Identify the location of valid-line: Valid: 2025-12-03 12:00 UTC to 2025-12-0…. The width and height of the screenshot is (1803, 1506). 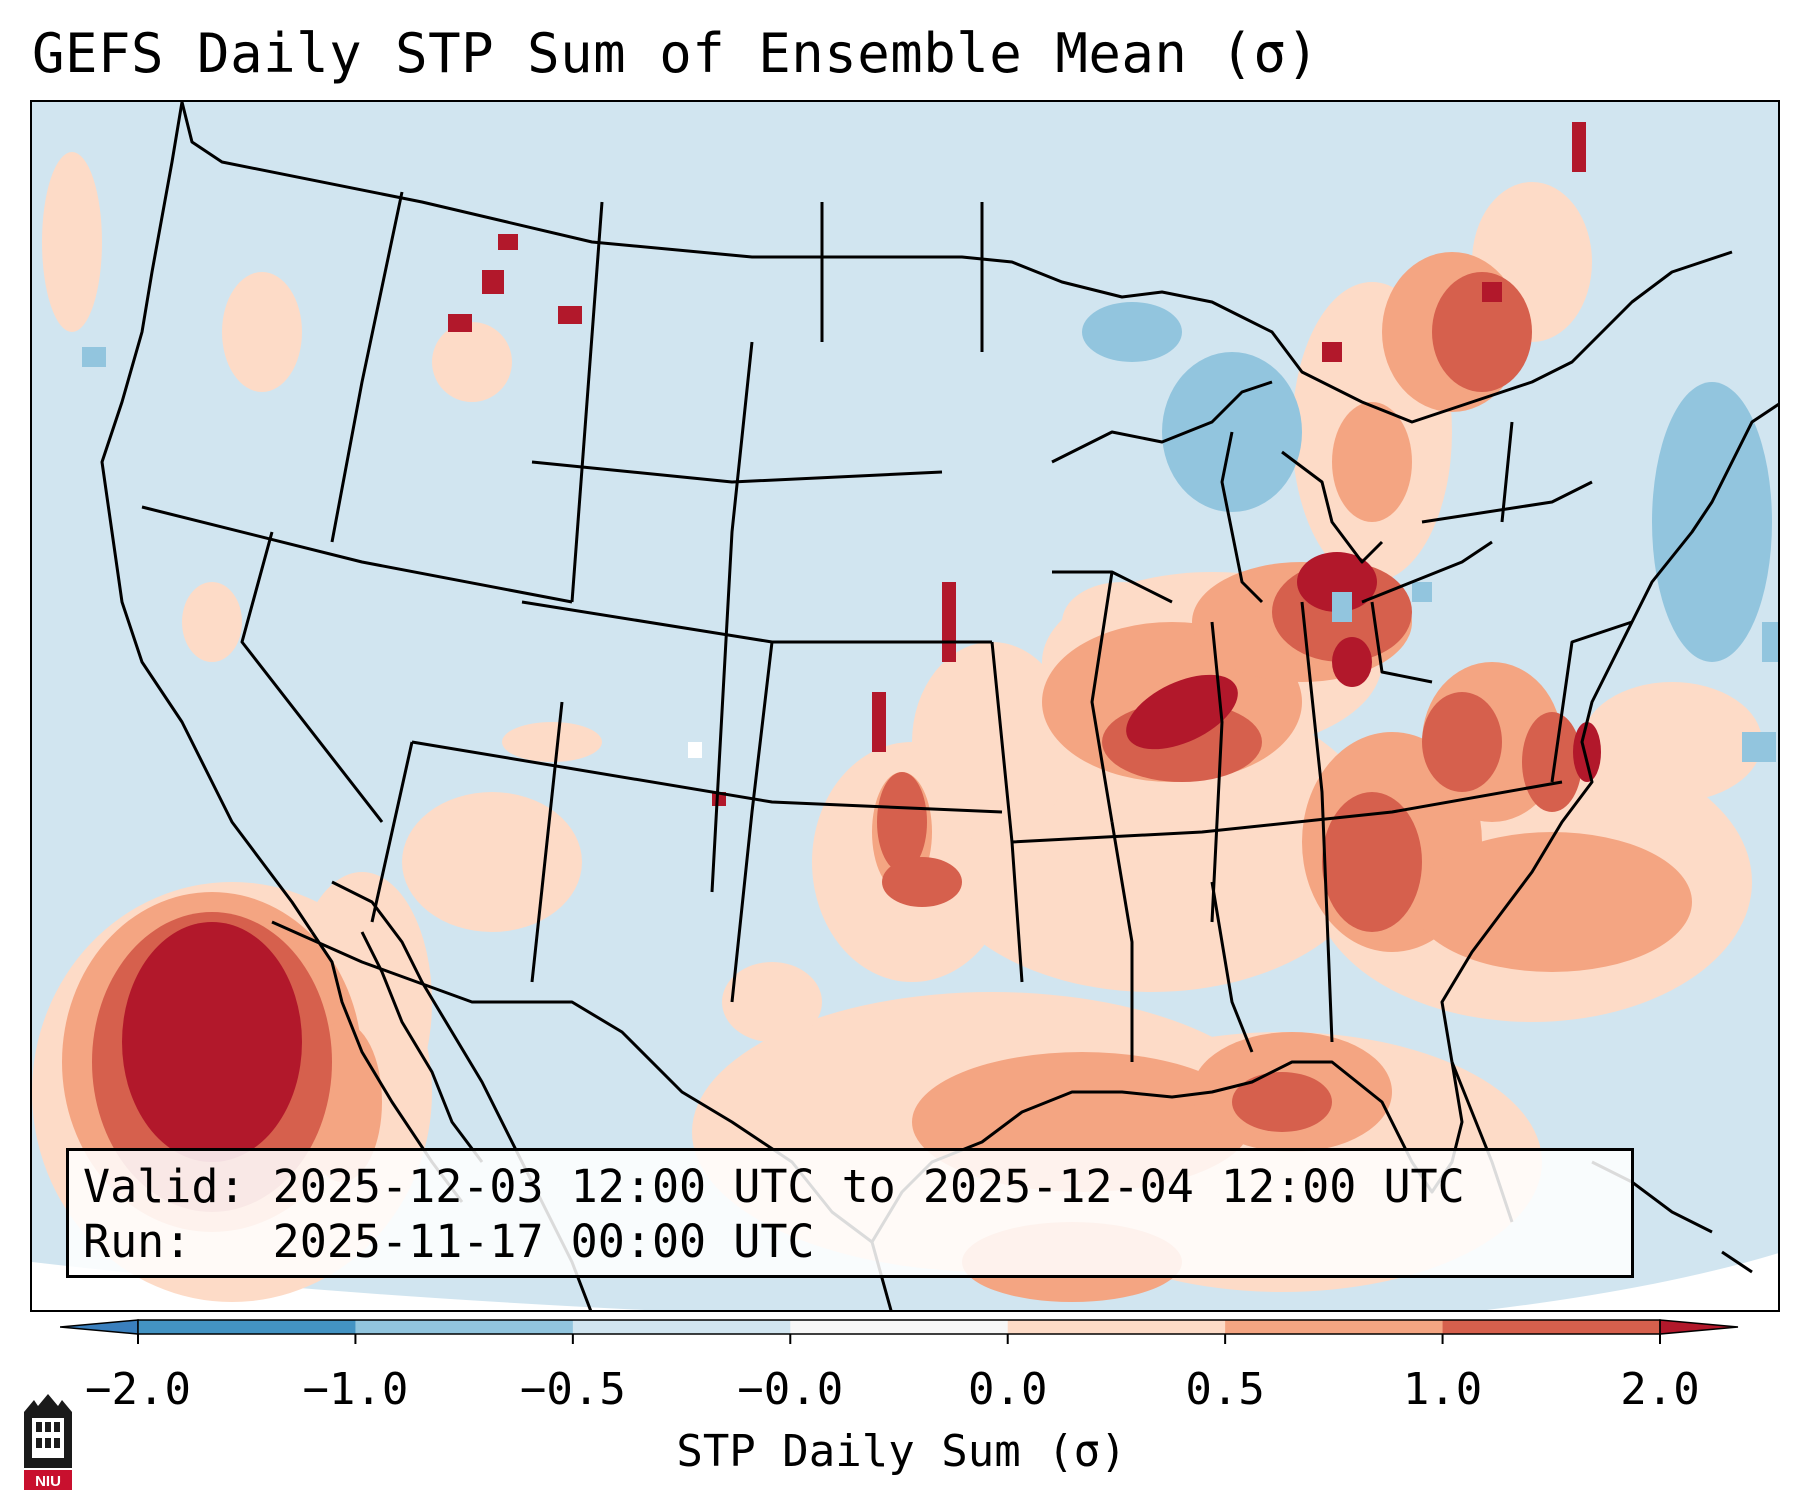
(857, 1186).